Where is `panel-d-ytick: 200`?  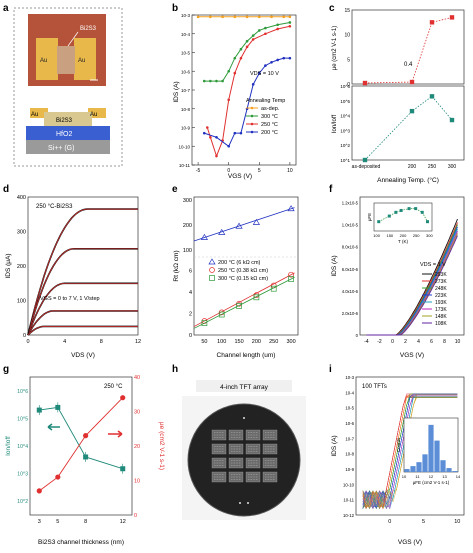 panel-d-ytick: 200 is located at coordinates (21, 267).